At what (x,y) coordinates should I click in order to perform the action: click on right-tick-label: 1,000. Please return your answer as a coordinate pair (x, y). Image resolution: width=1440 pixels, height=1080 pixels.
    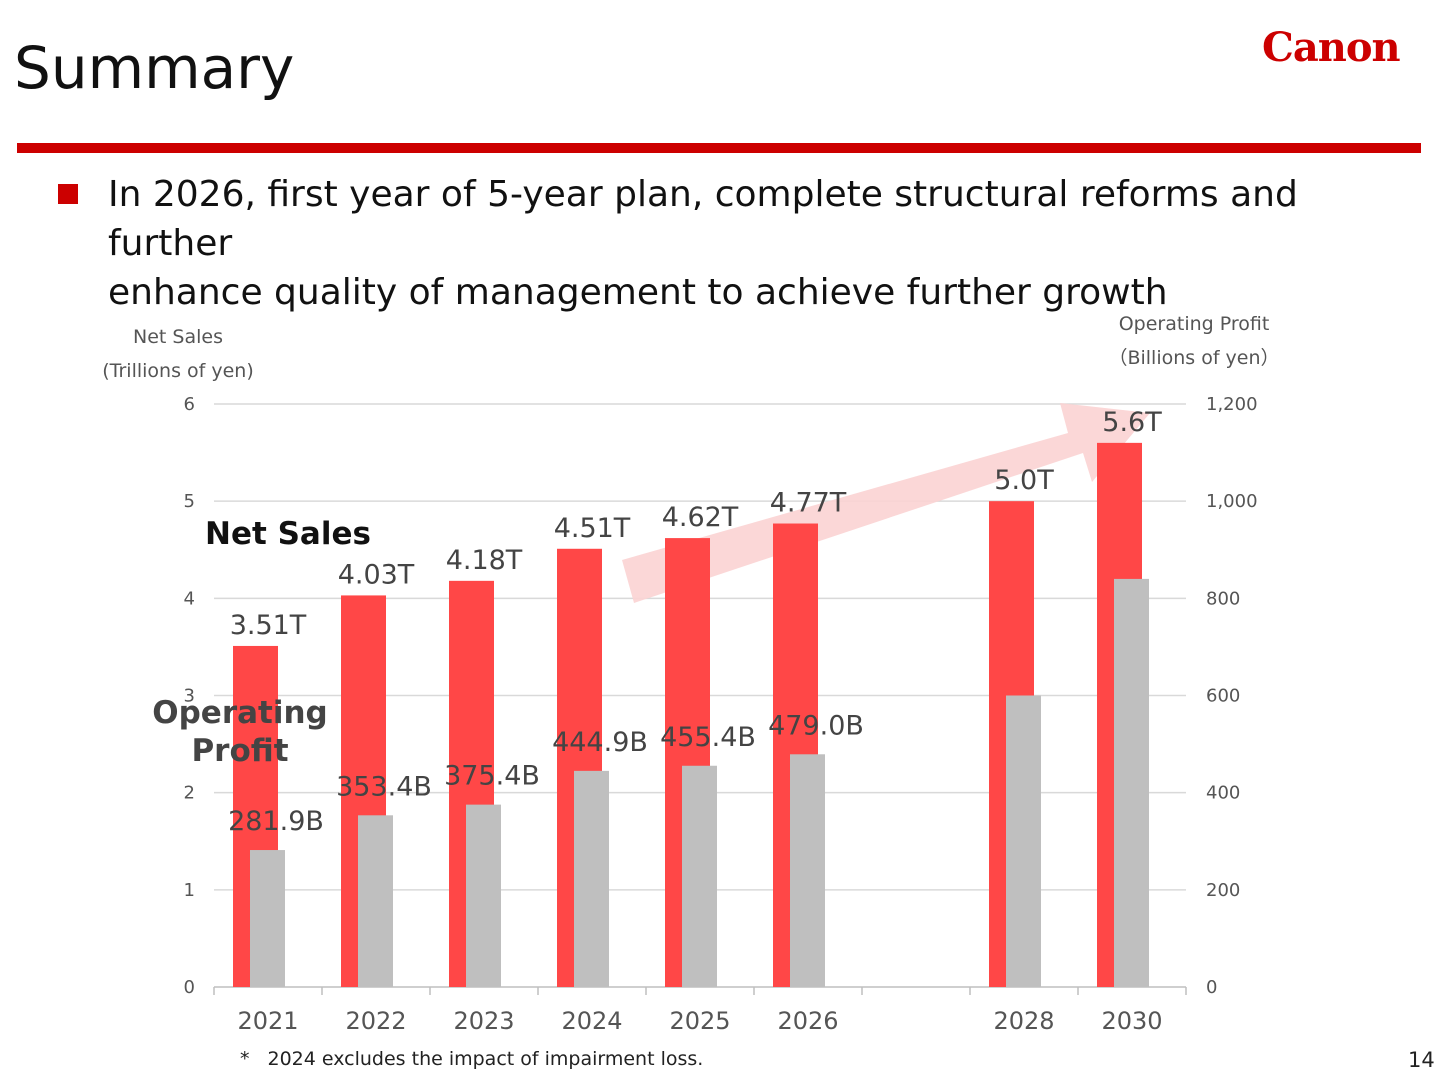
    Looking at the image, I should click on (1232, 501).